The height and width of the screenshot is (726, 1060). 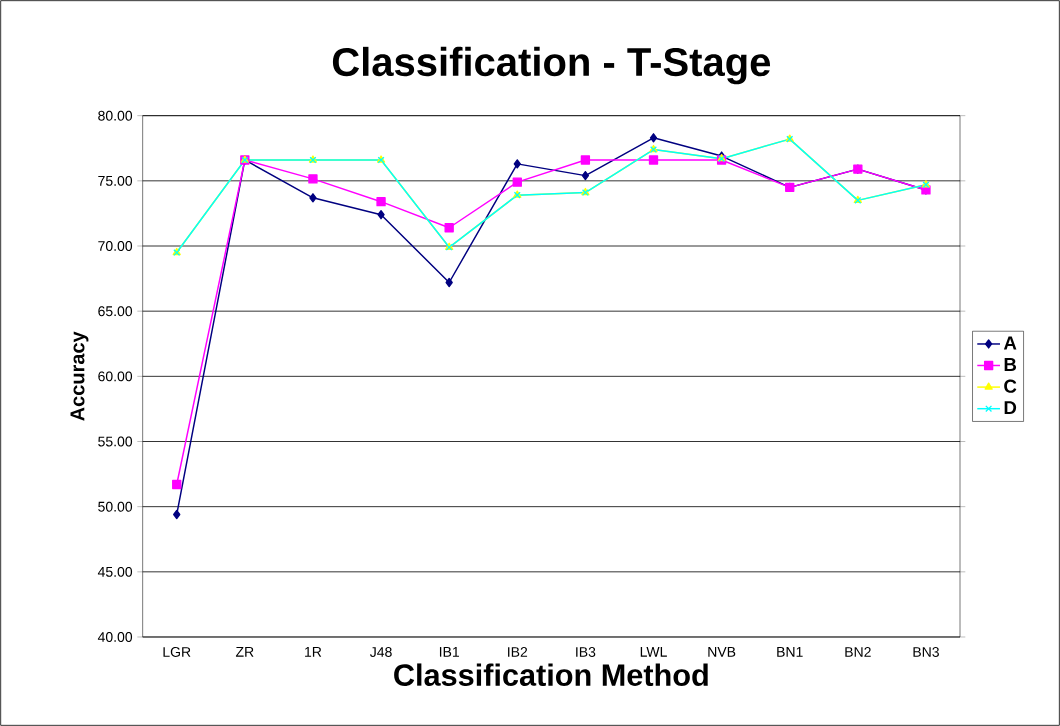 What do you see at coordinates (858, 652) in the screenshot?
I see `x-tick-label: BN2` at bounding box center [858, 652].